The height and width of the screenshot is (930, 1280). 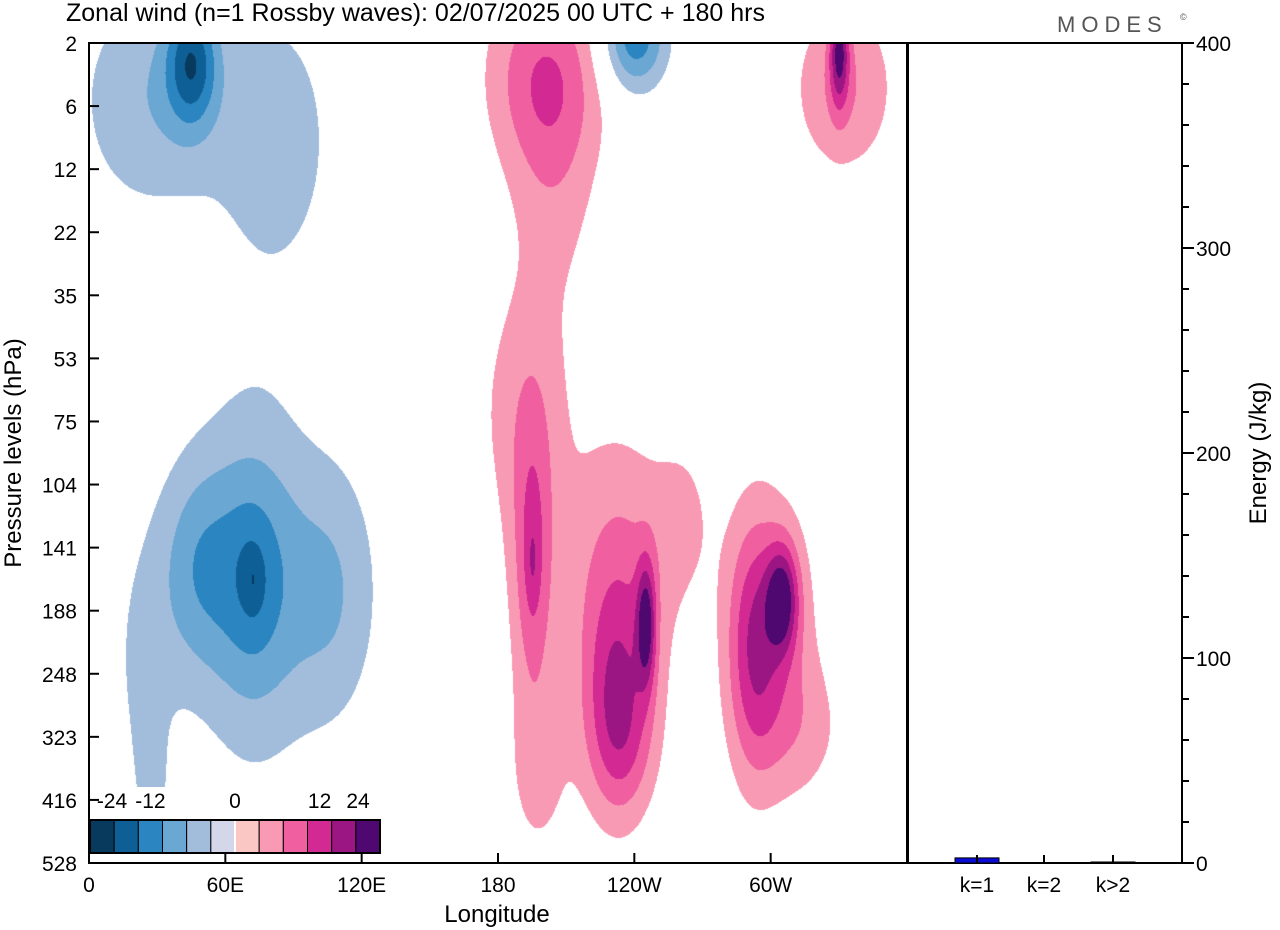 What do you see at coordinates (1044, 885) in the screenshot?
I see `energy-category-label: k=2` at bounding box center [1044, 885].